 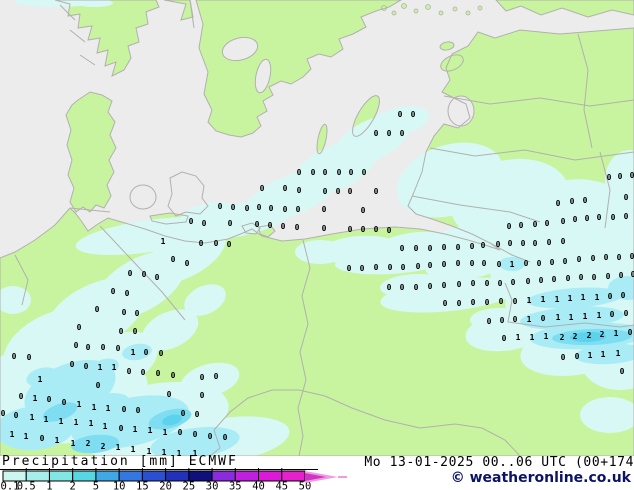 What do you see at coordinates (73, 485) in the screenshot?
I see `legend-tick-label: 2` at bounding box center [73, 485].